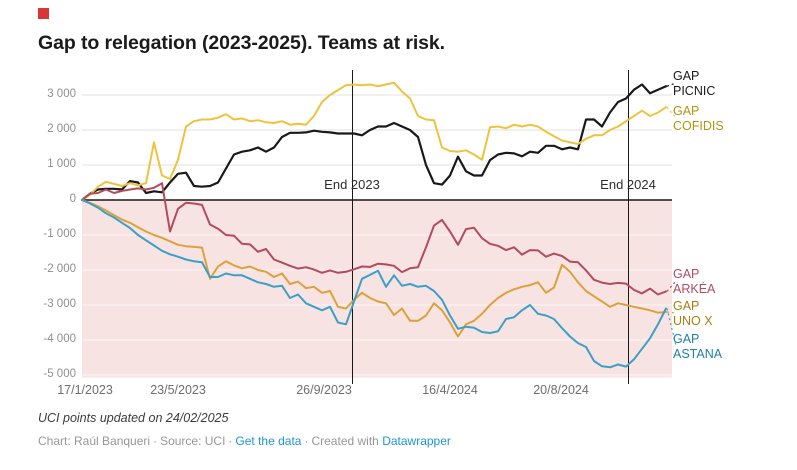  What do you see at coordinates (693, 313) in the screenshot?
I see `series-label-gap-uno-x: GAP UNO X` at bounding box center [693, 313].